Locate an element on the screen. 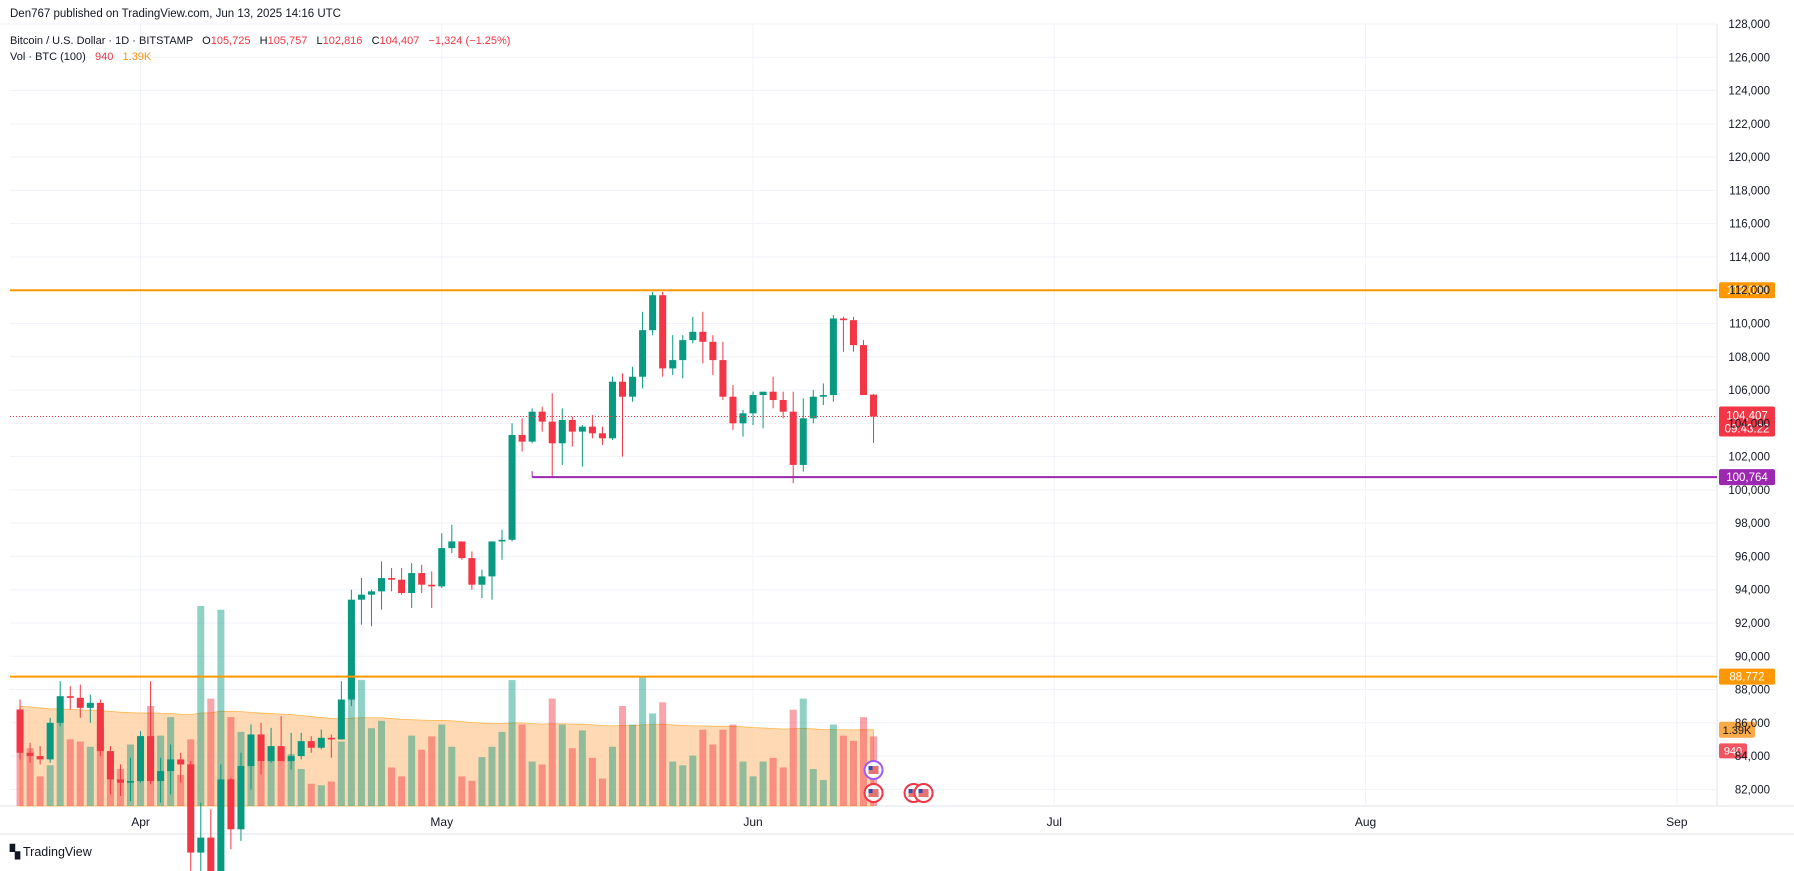 The image size is (1794, 871). tradingview-logo: ▚ TradingView is located at coordinates (51, 852).